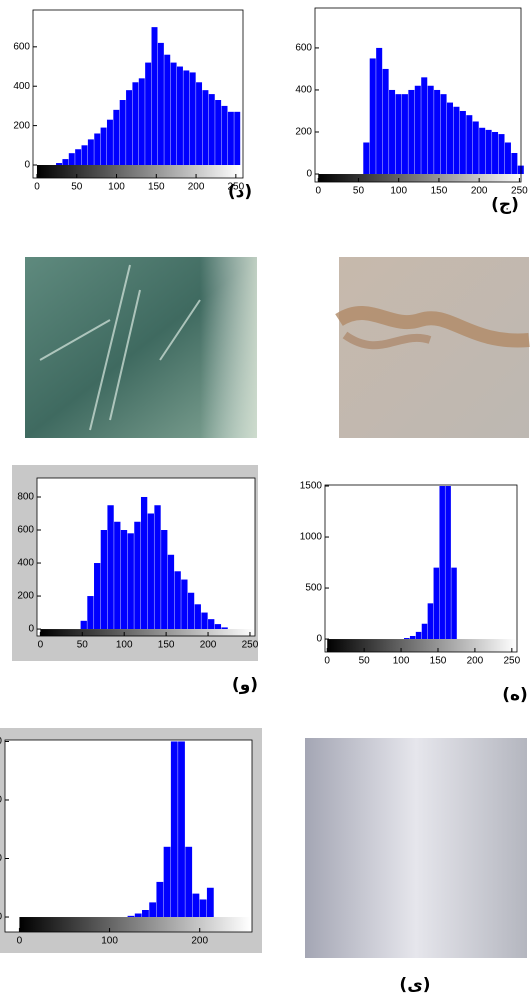  What do you see at coordinates (245, 685) in the screenshot?
I see `panel-label: (و)` at bounding box center [245, 685].